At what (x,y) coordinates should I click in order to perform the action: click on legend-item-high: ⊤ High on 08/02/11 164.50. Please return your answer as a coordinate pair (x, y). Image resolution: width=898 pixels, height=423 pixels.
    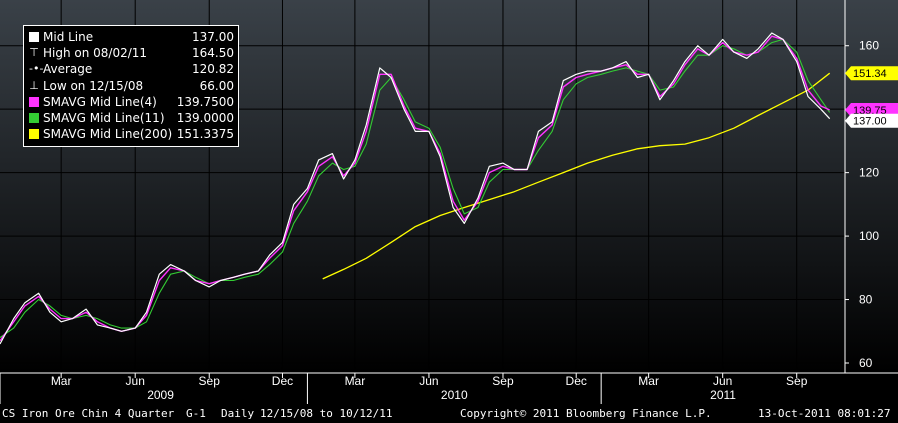
    Looking at the image, I should click on (131, 53).